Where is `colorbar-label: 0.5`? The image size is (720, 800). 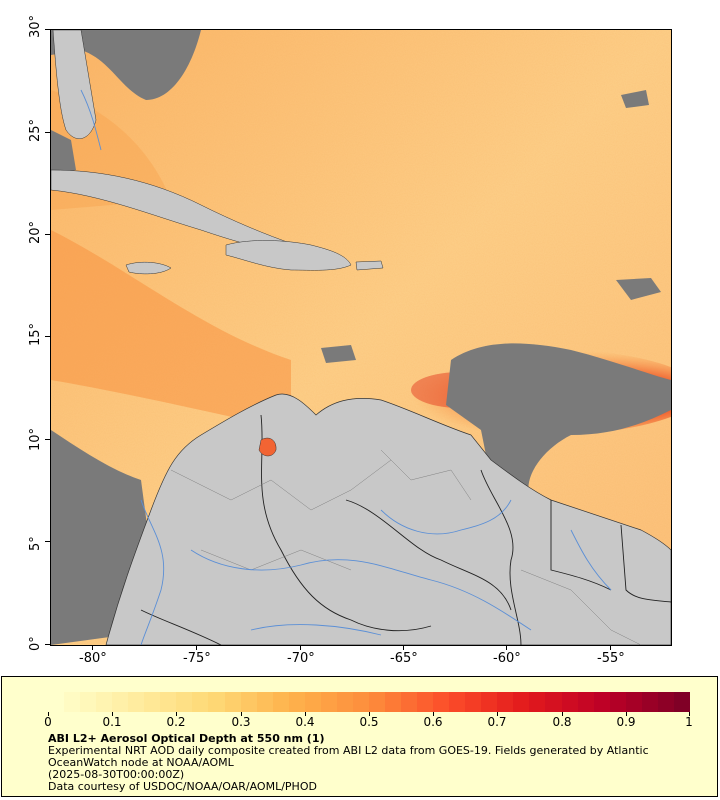
colorbar-label: 0.5 is located at coordinates (369, 722).